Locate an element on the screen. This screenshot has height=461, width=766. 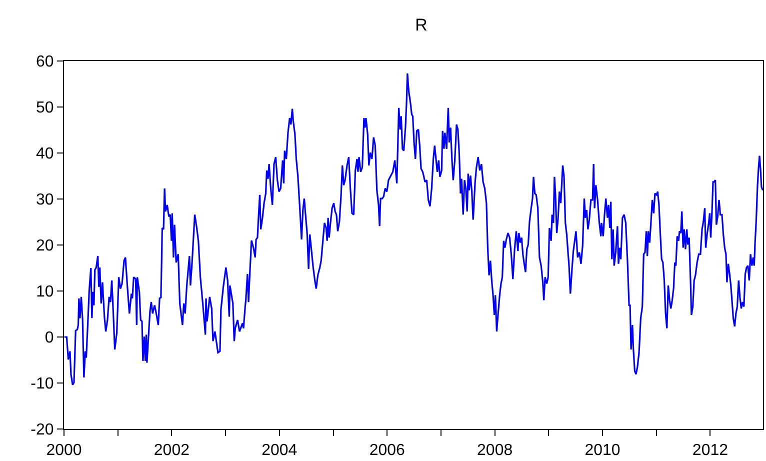
y-tick-label: 10 is located at coordinates (45, 292).